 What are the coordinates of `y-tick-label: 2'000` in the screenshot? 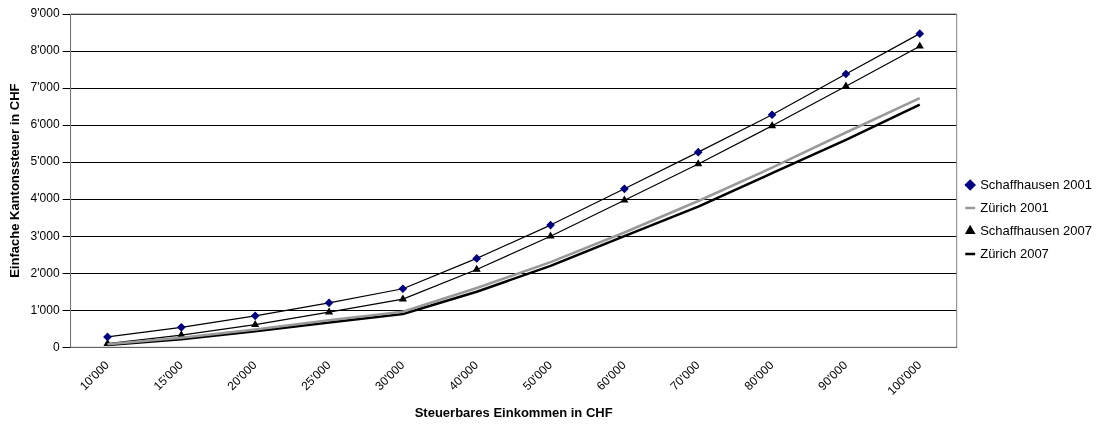 It's located at (45, 272).